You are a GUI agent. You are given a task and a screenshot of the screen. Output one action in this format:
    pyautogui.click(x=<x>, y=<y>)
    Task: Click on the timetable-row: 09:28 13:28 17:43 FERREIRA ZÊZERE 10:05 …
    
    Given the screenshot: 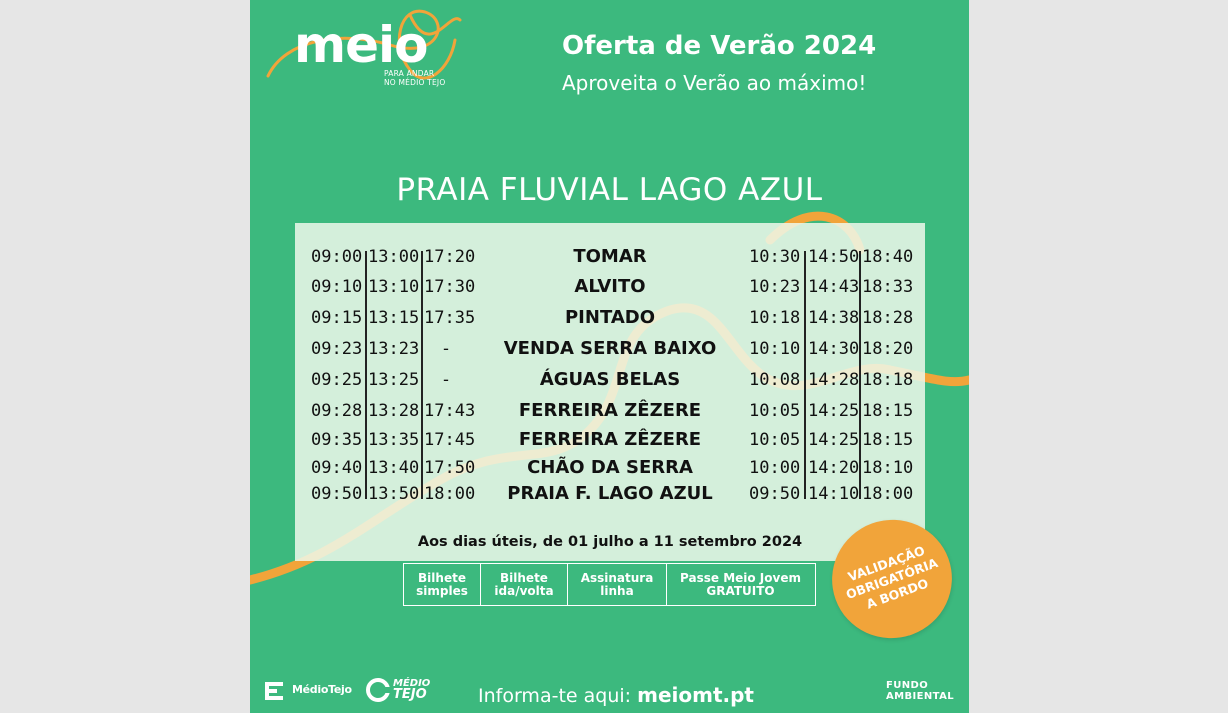 What is the action you would take?
    pyautogui.click(x=610, y=411)
    